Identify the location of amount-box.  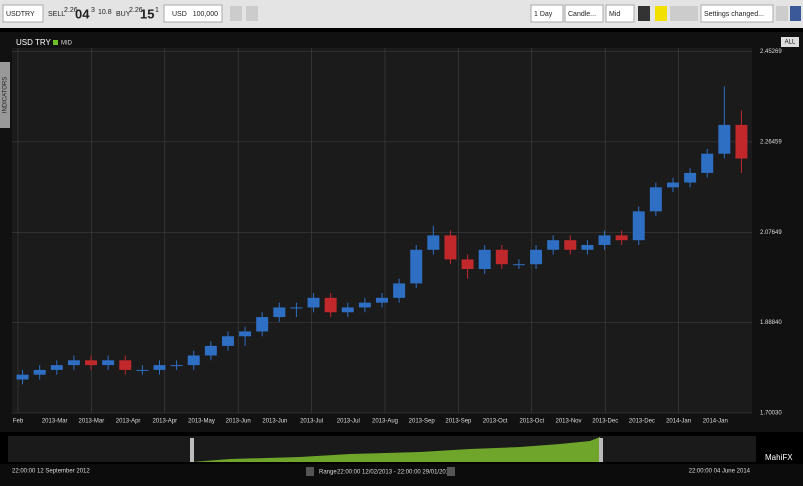
(193, 13).